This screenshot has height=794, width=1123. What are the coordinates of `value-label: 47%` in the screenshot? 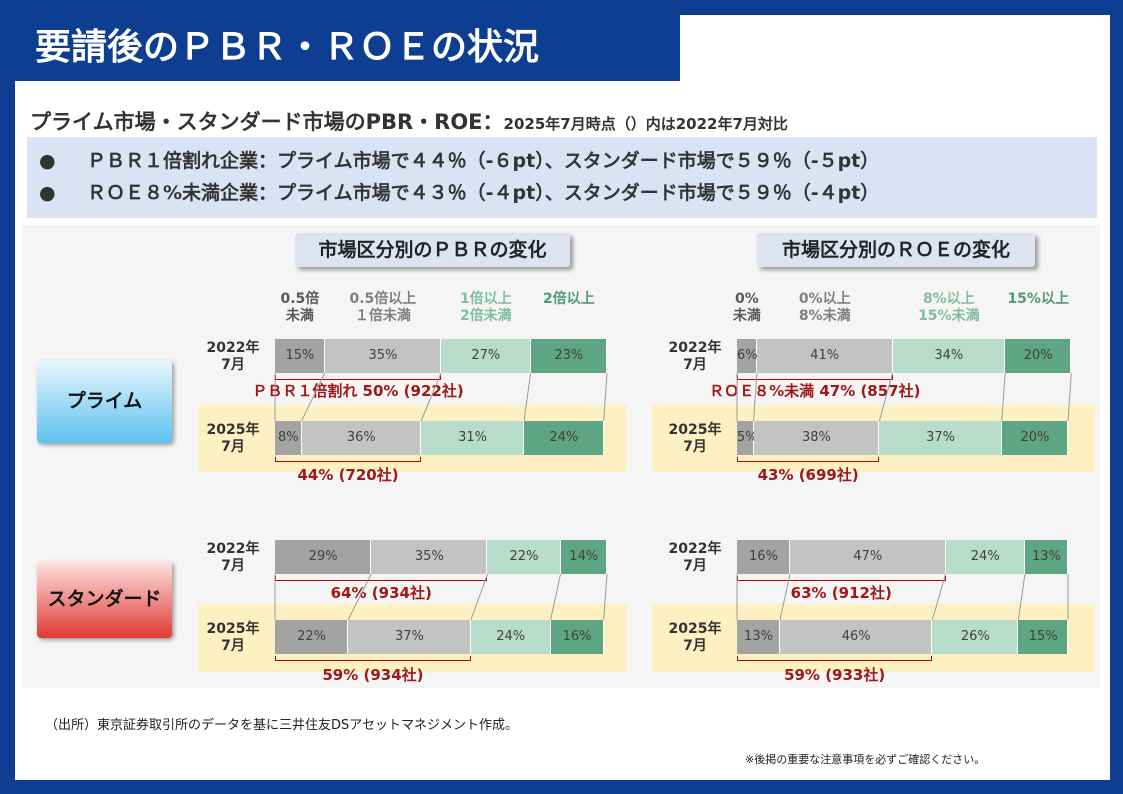 It's located at (868, 556).